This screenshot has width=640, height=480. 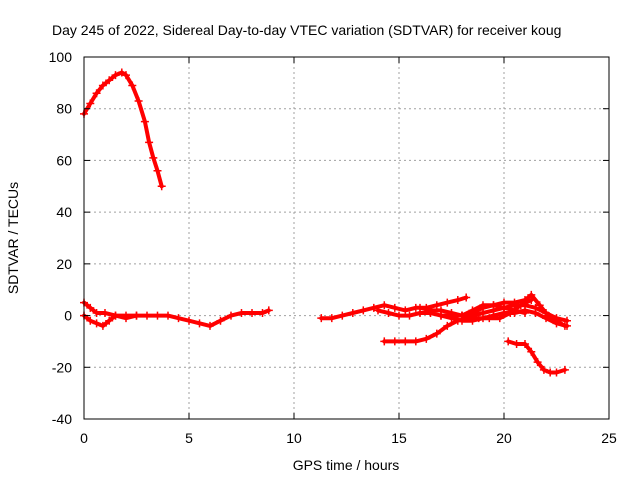 I want to click on series-line, so click(x=123, y=129).